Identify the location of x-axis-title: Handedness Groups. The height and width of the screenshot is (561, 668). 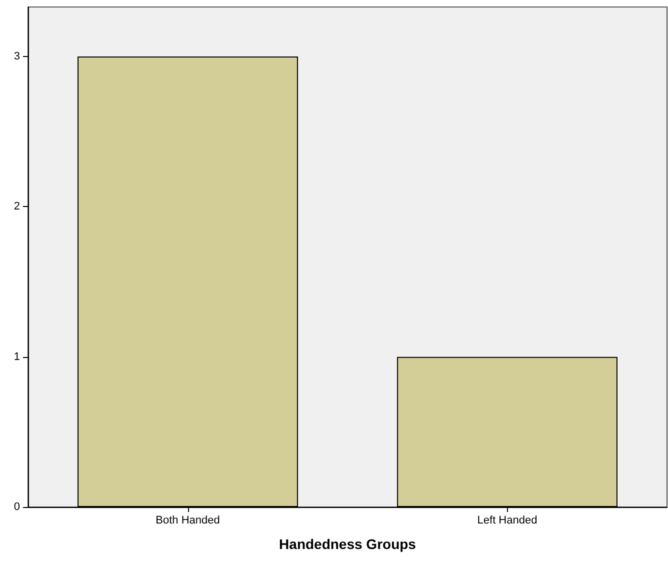
(347, 544).